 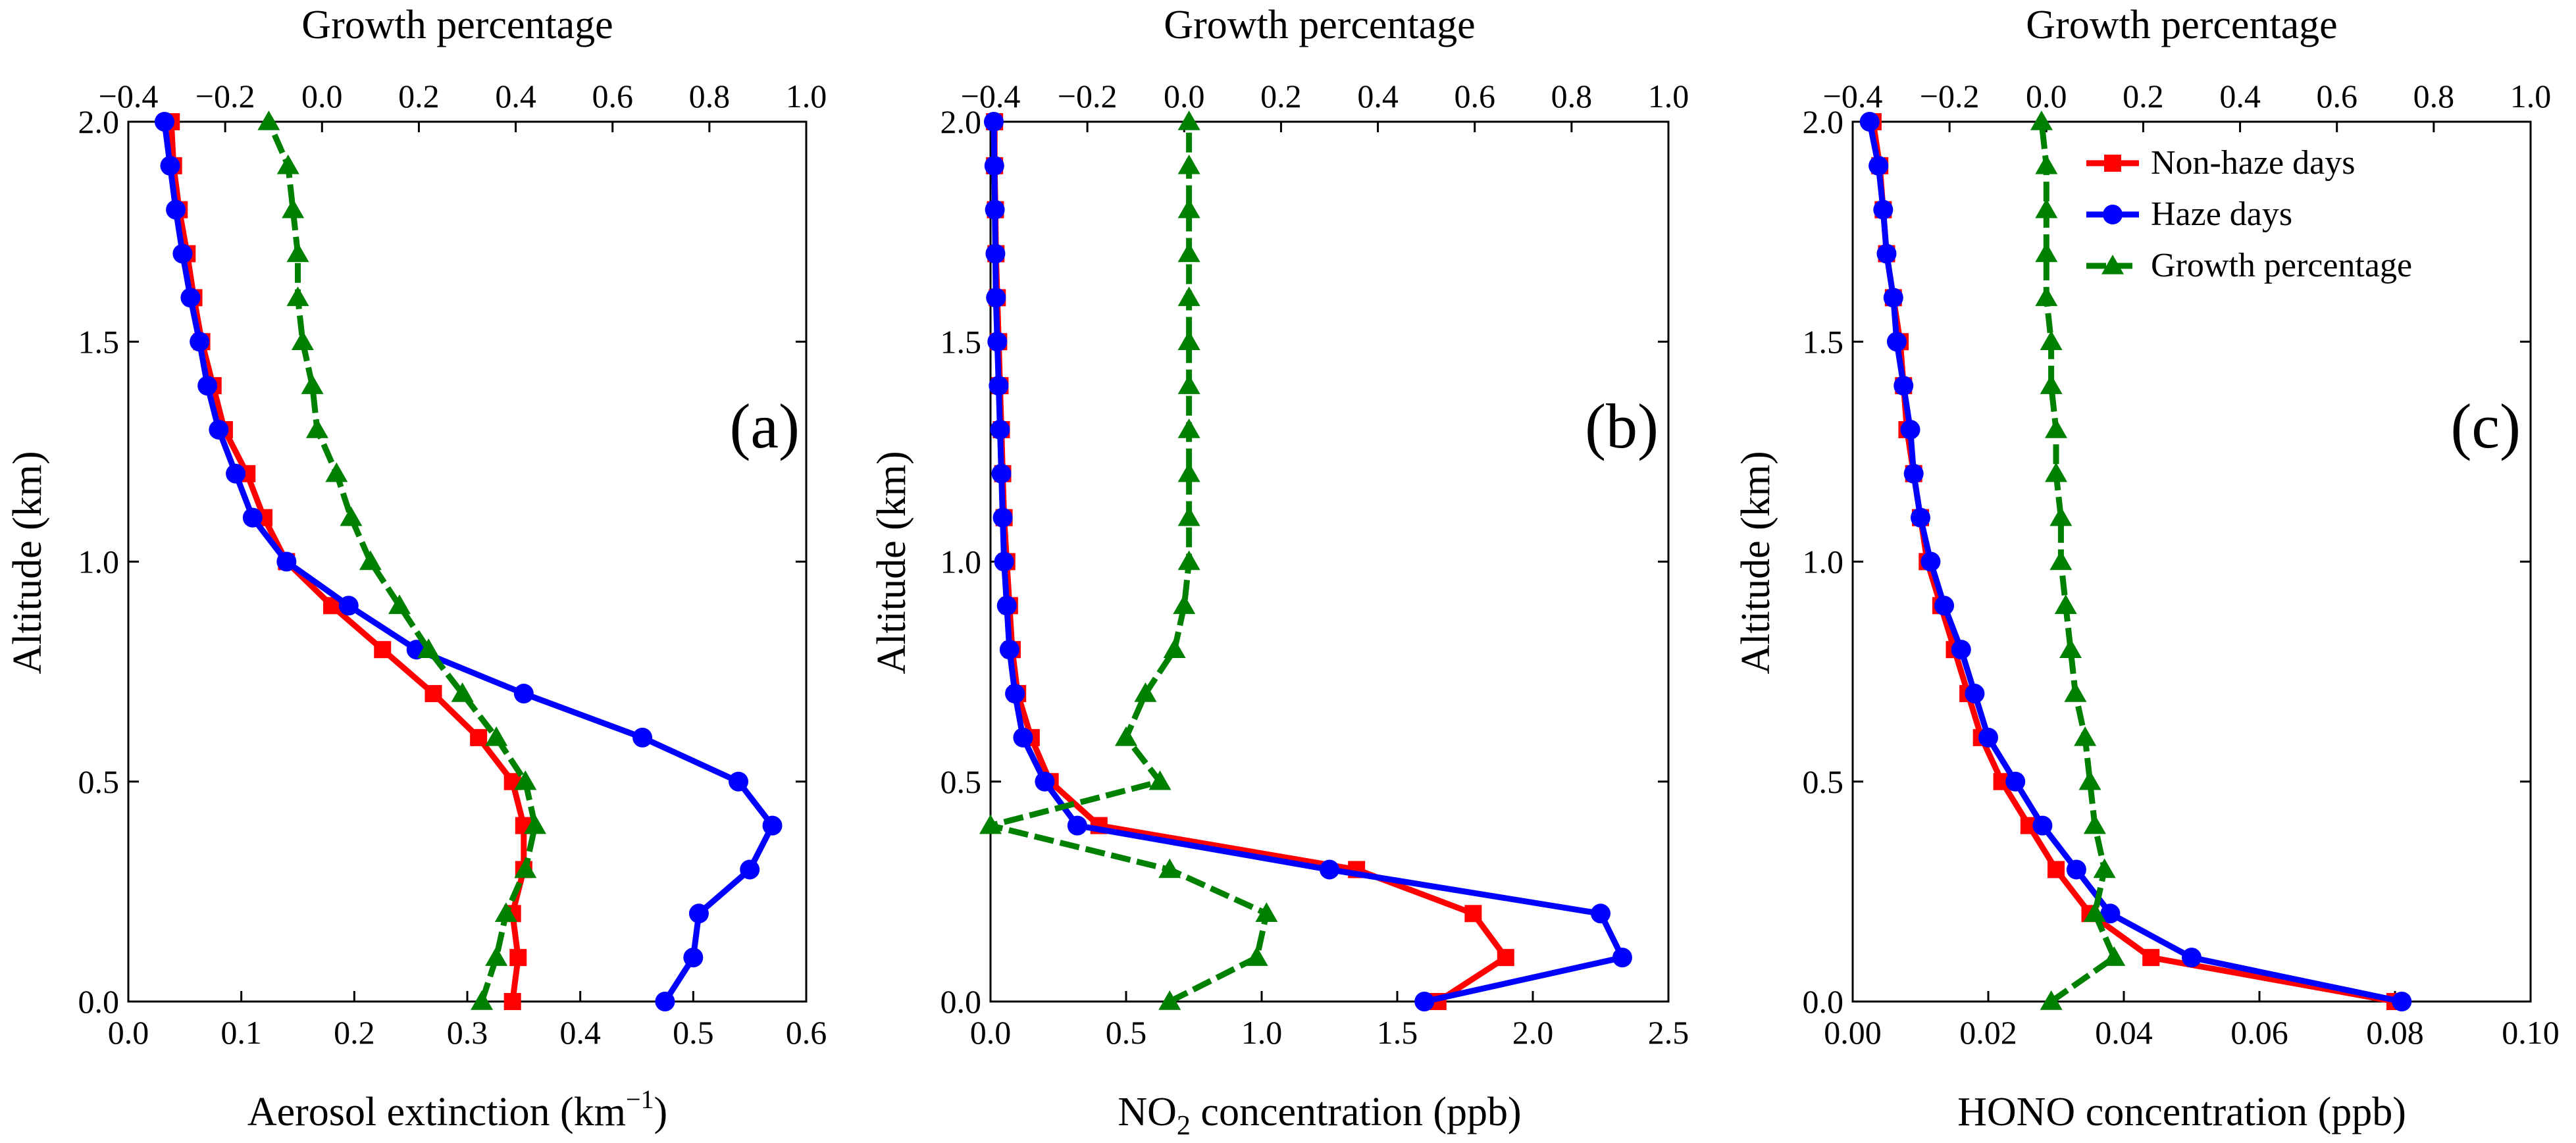 I want to click on panel-c-top-xtick-label: −0.4, so click(x=1853, y=96).